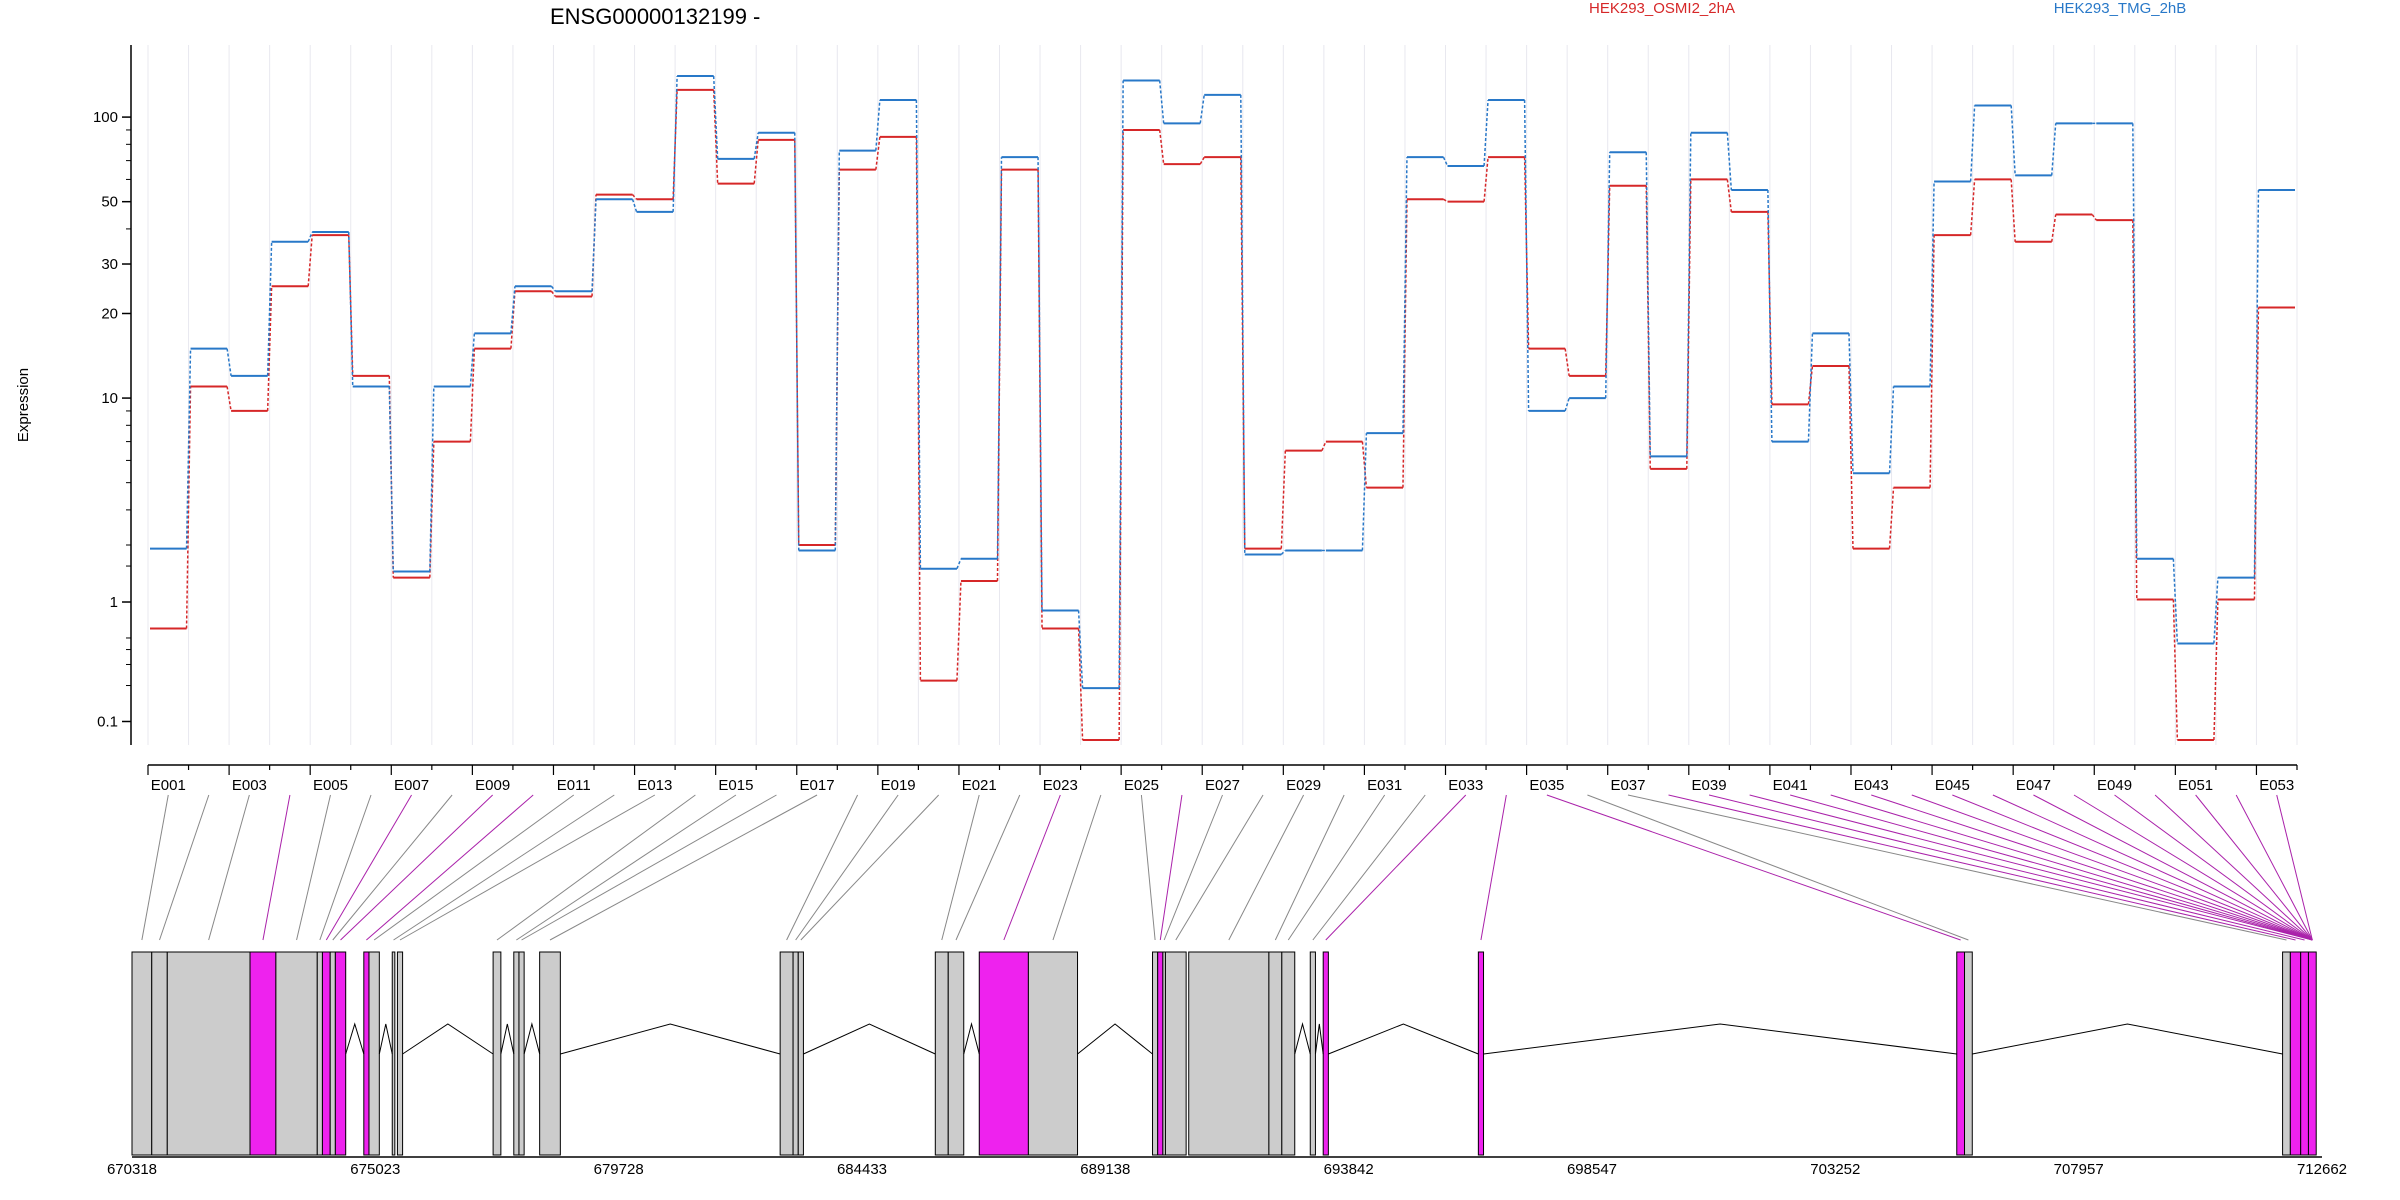 The height and width of the screenshot is (1200, 2400). Describe the element at coordinates (1141, 785) in the screenshot. I see `x-tick-label: E025` at that location.